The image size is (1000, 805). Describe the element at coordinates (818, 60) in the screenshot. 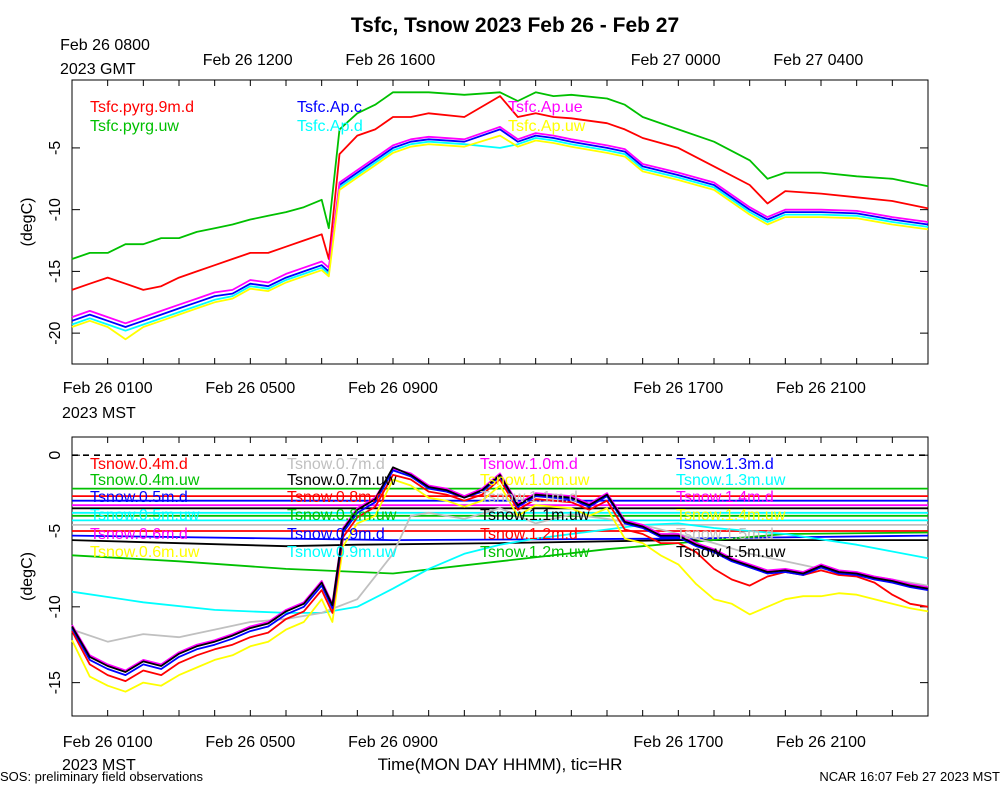

I see `top-axis-label: Feb 27 0400` at that location.